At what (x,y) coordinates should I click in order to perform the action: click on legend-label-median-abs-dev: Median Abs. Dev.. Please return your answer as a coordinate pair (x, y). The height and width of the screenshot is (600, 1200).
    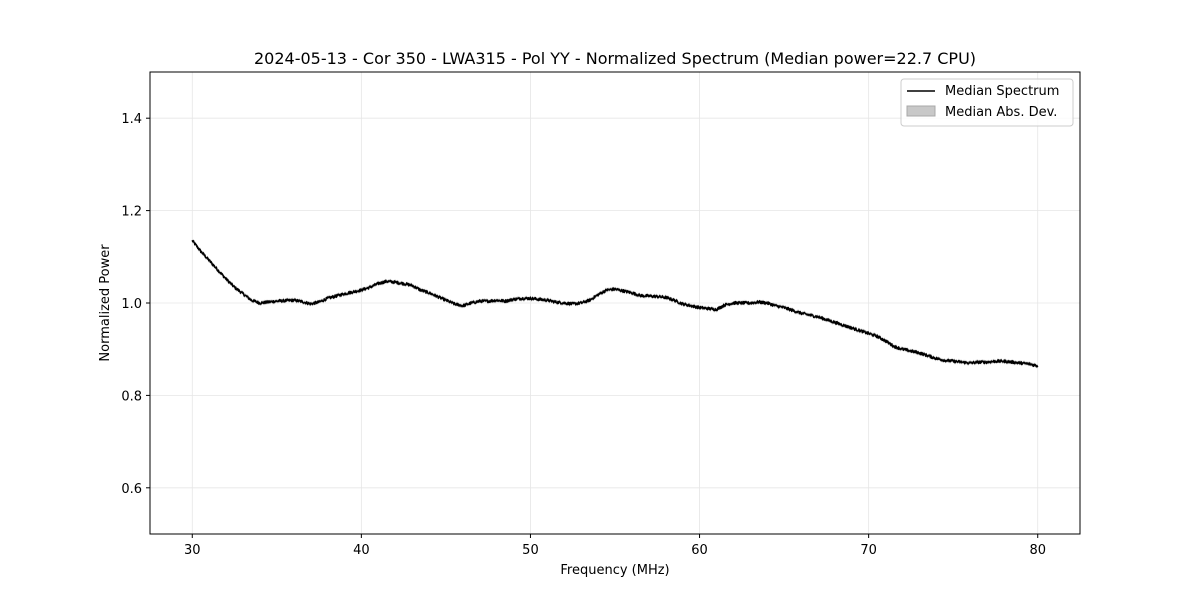
    Looking at the image, I should click on (1001, 112).